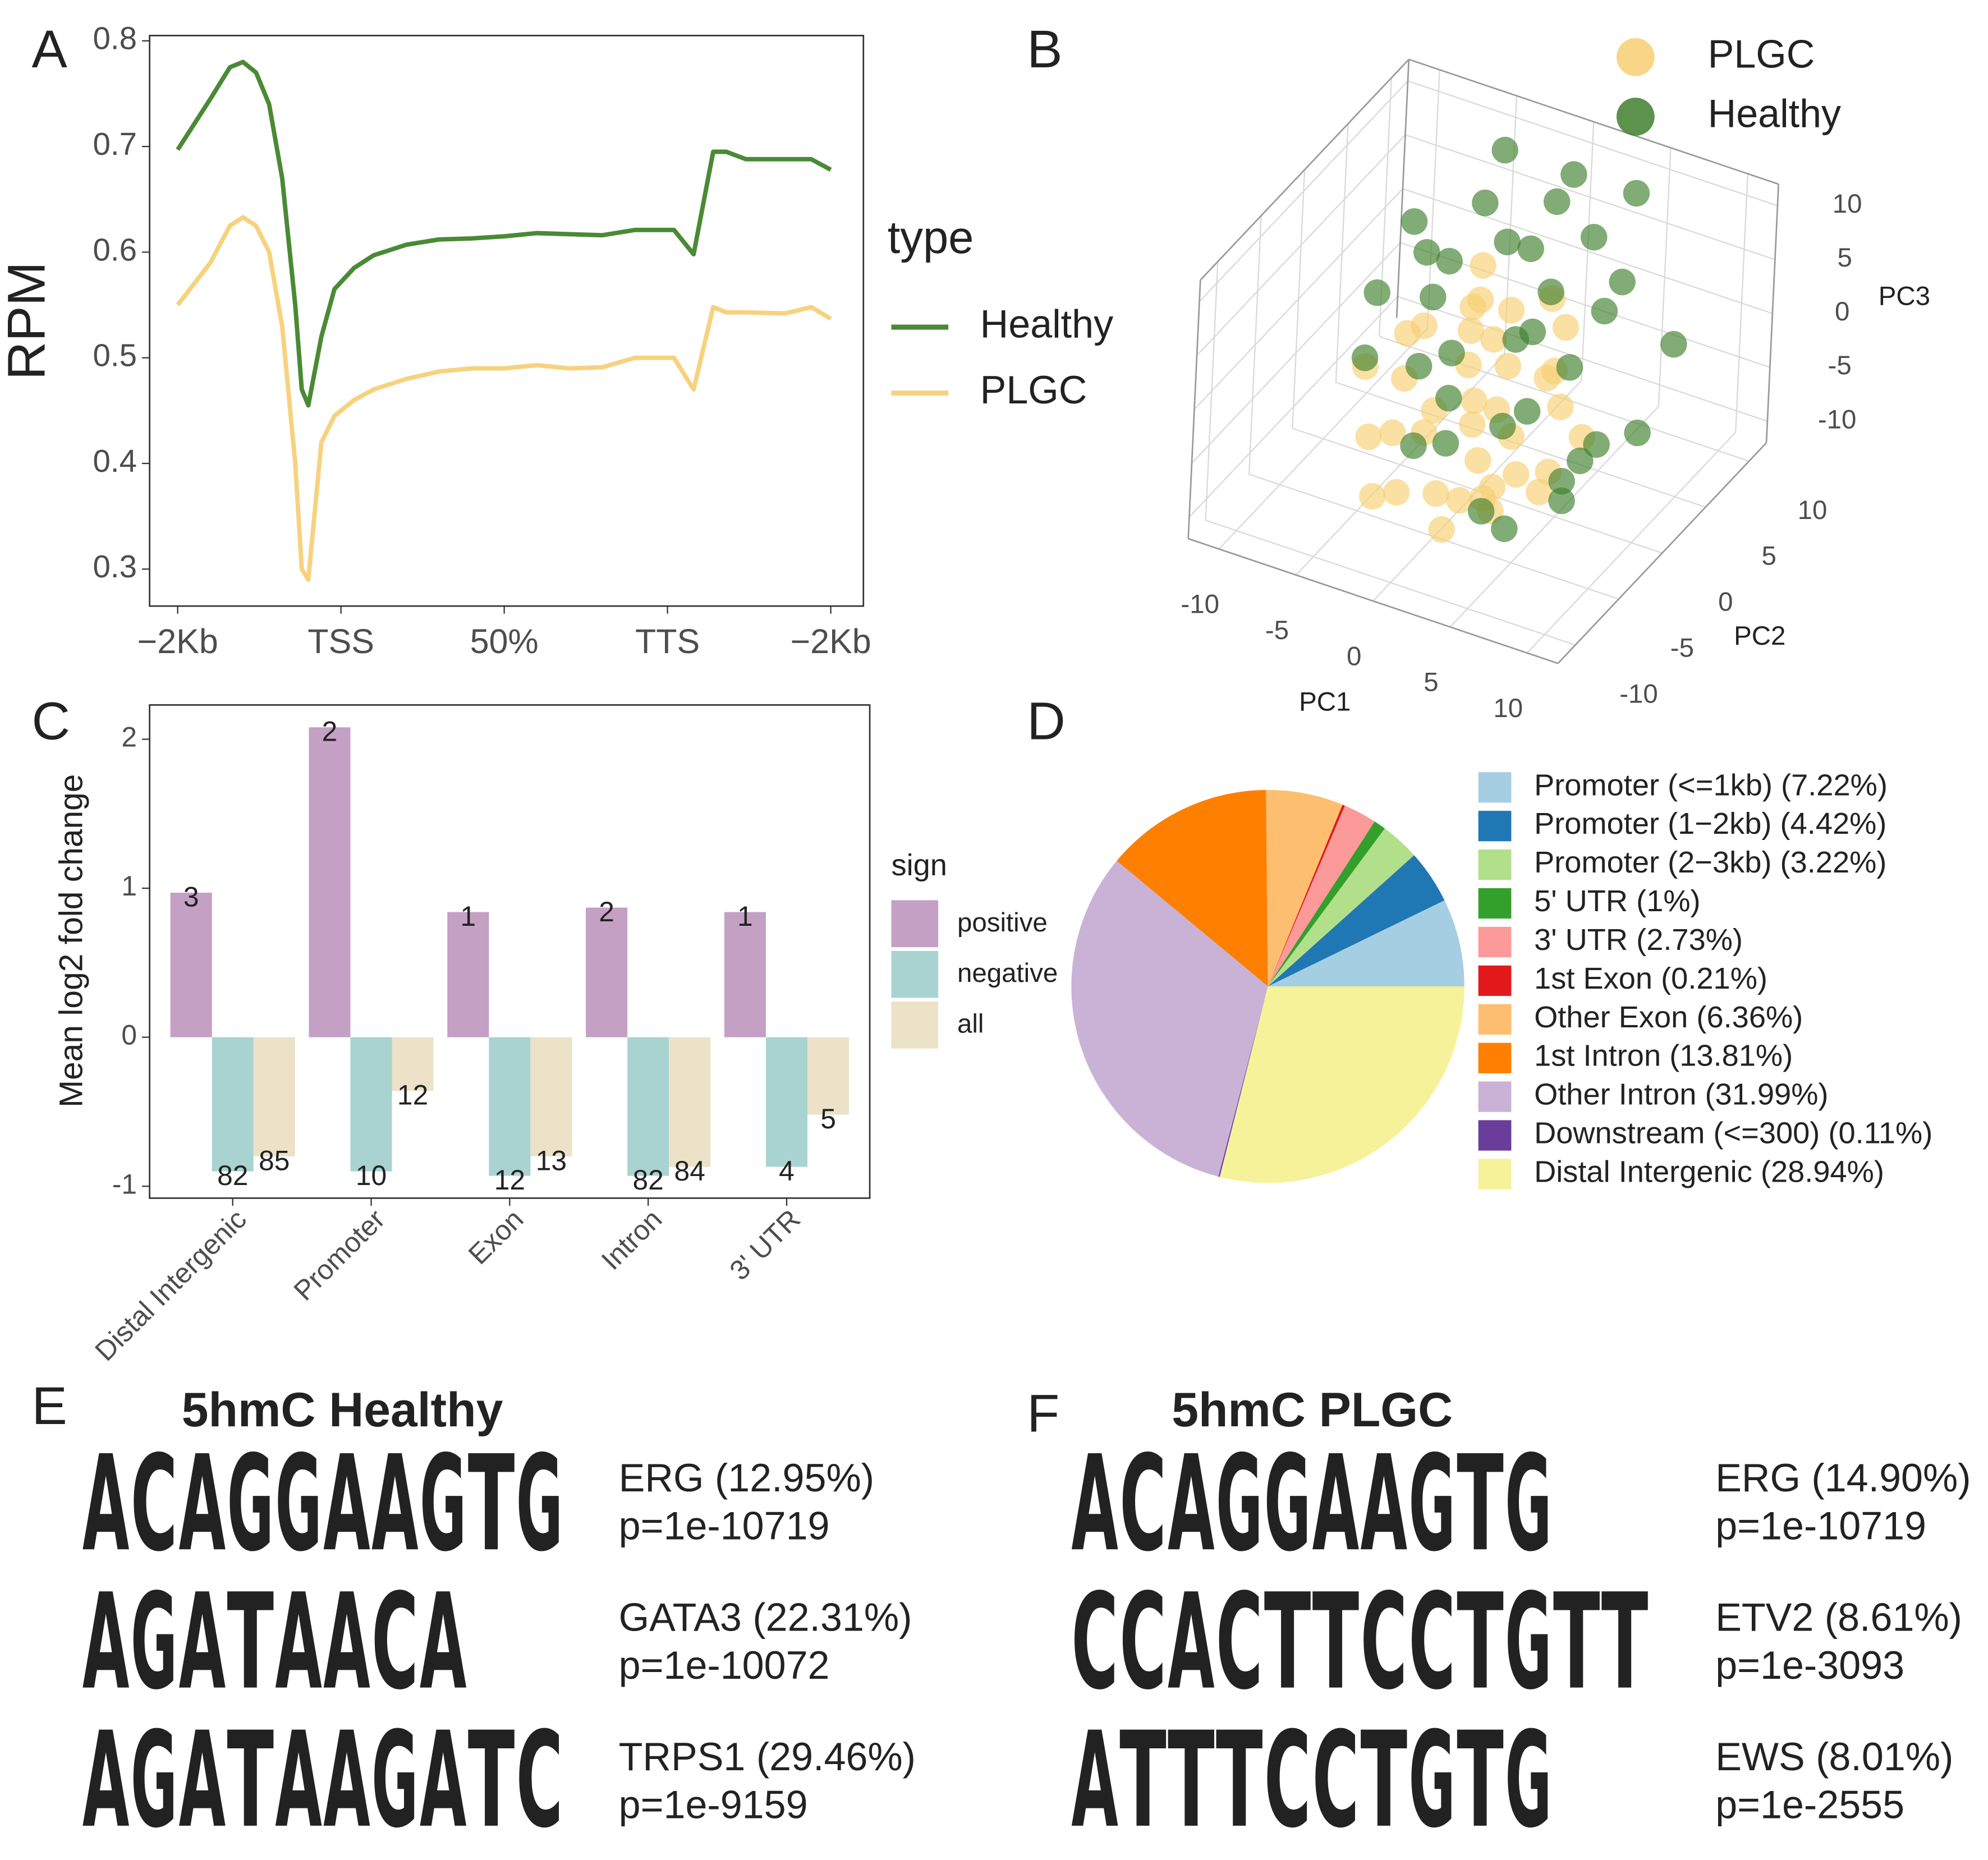  Describe the element at coordinates (1653, 785) in the screenshot. I see `legend-category: Promoter (<=1kb)` at that location.